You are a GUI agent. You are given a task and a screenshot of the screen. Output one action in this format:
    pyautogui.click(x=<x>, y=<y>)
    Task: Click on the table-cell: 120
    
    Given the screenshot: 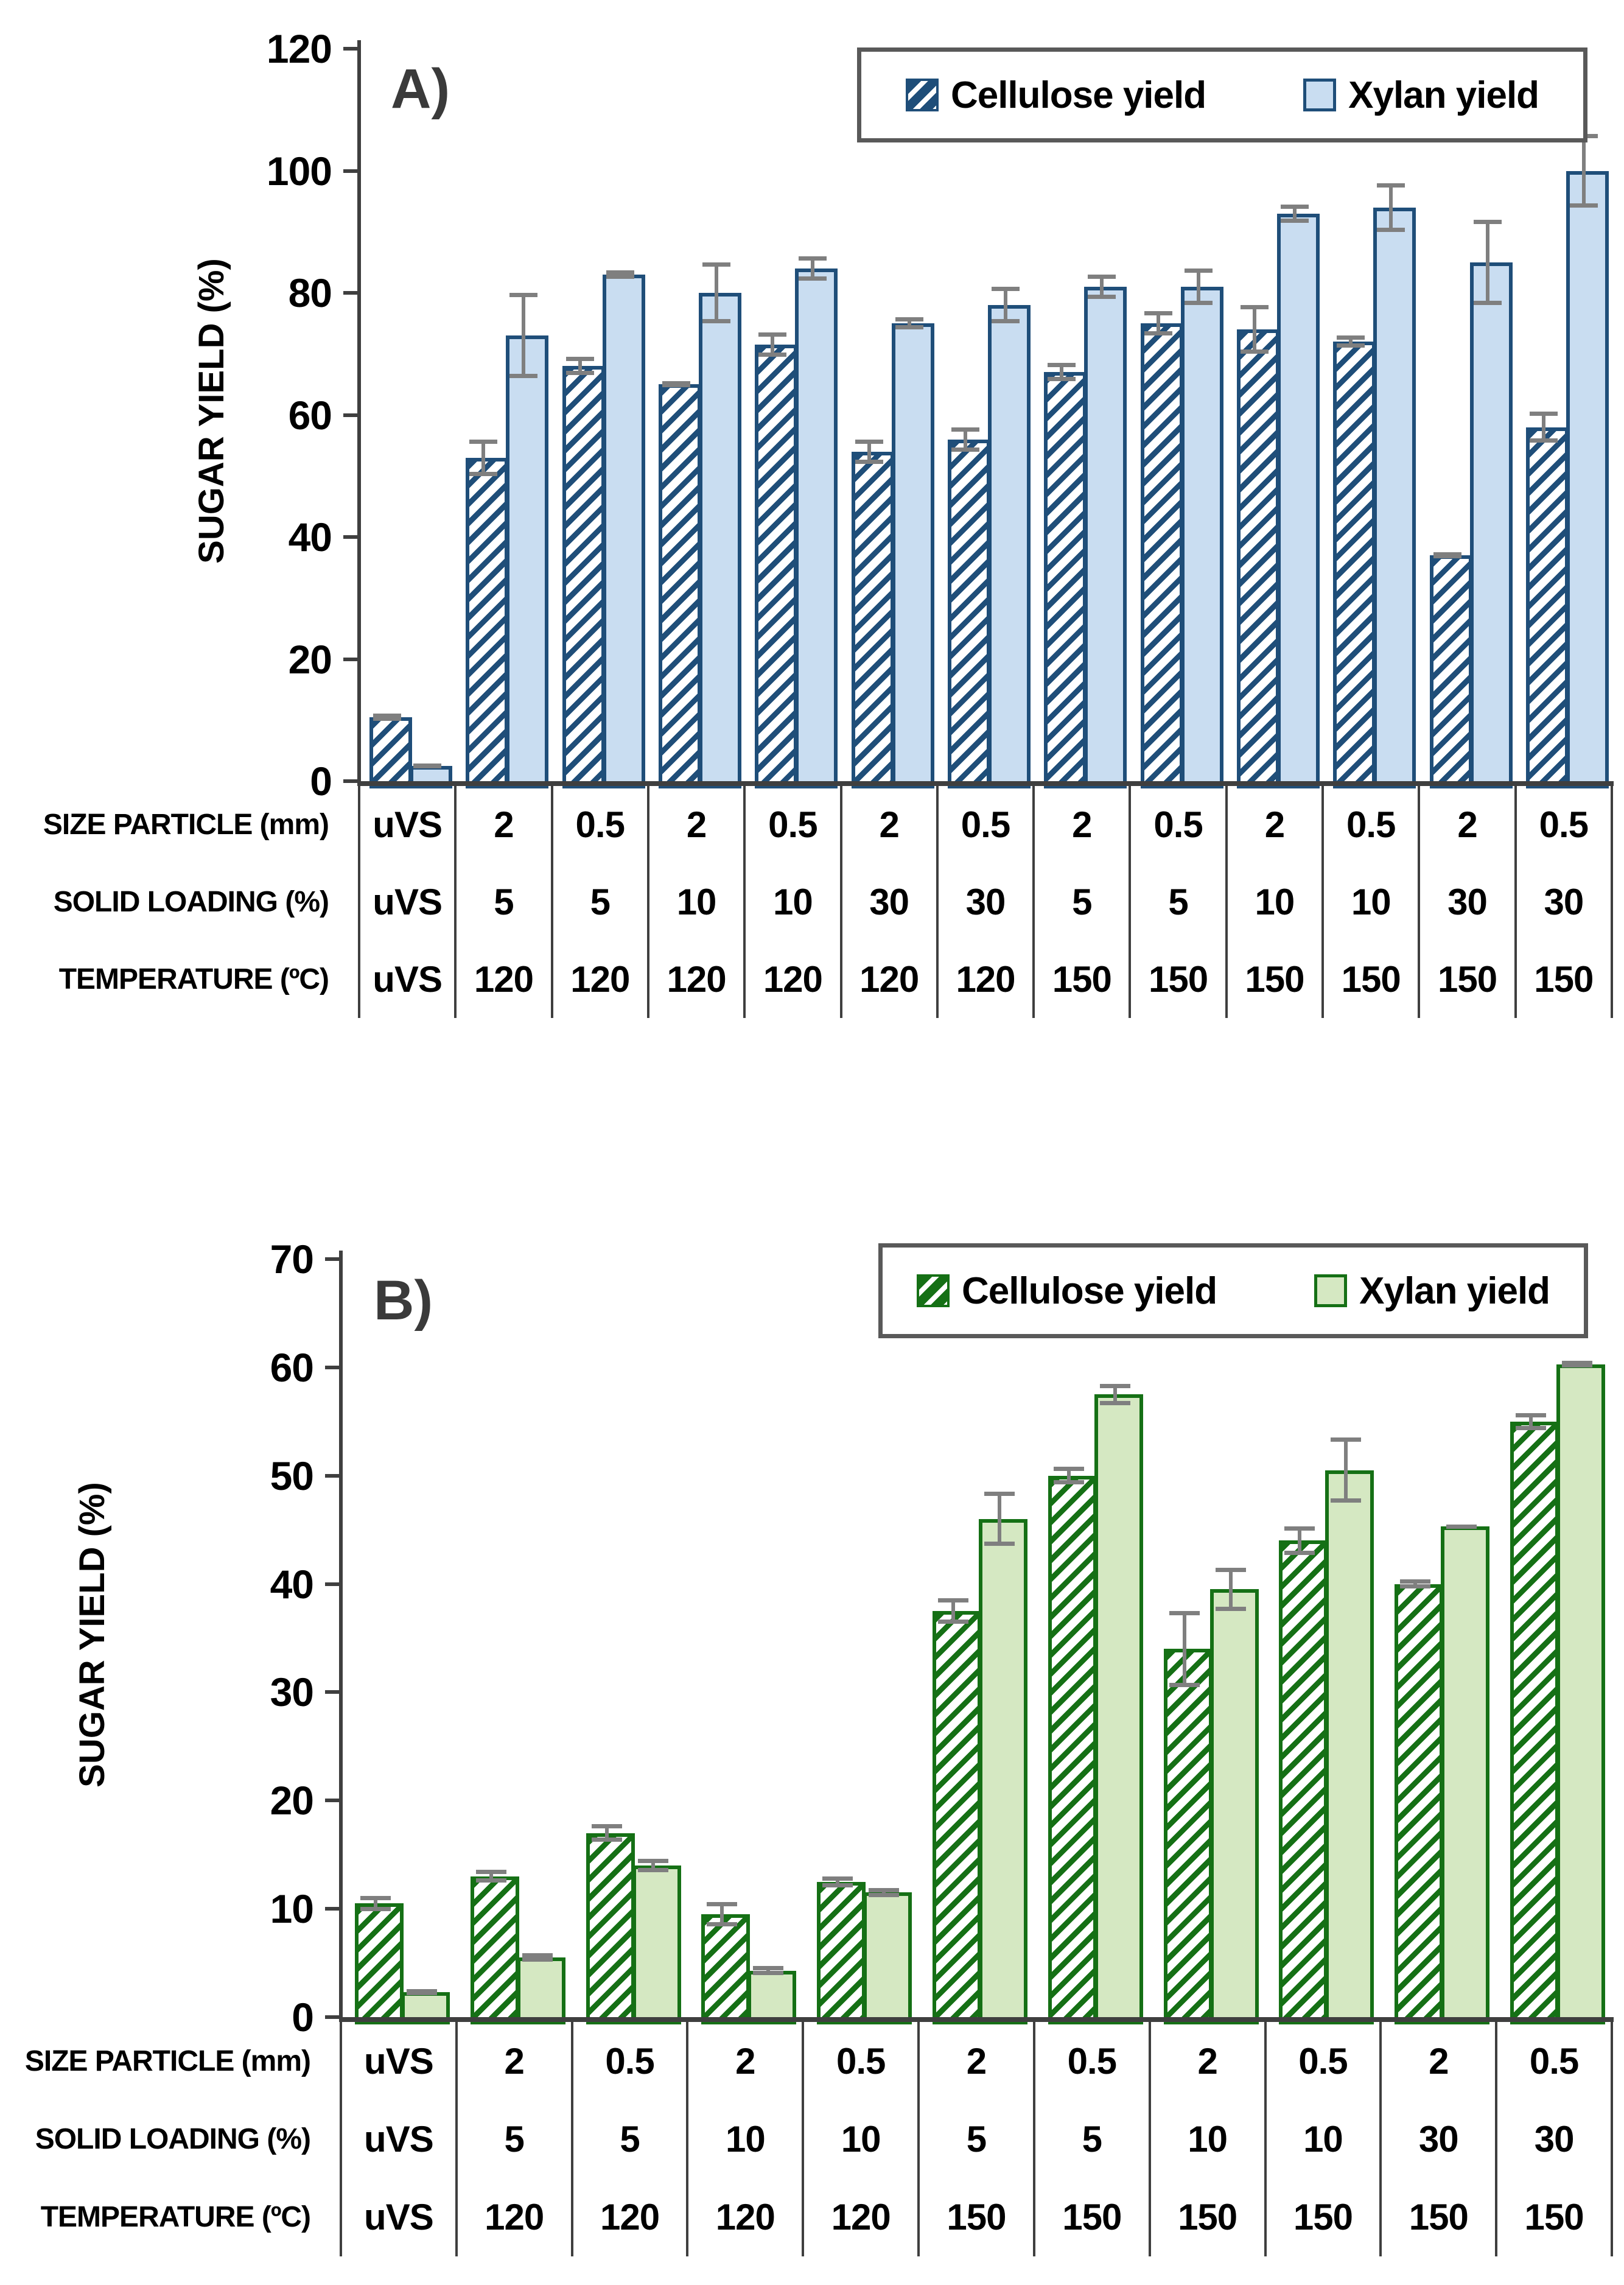 What is the action you would take?
    pyautogui.click(x=630, y=2217)
    